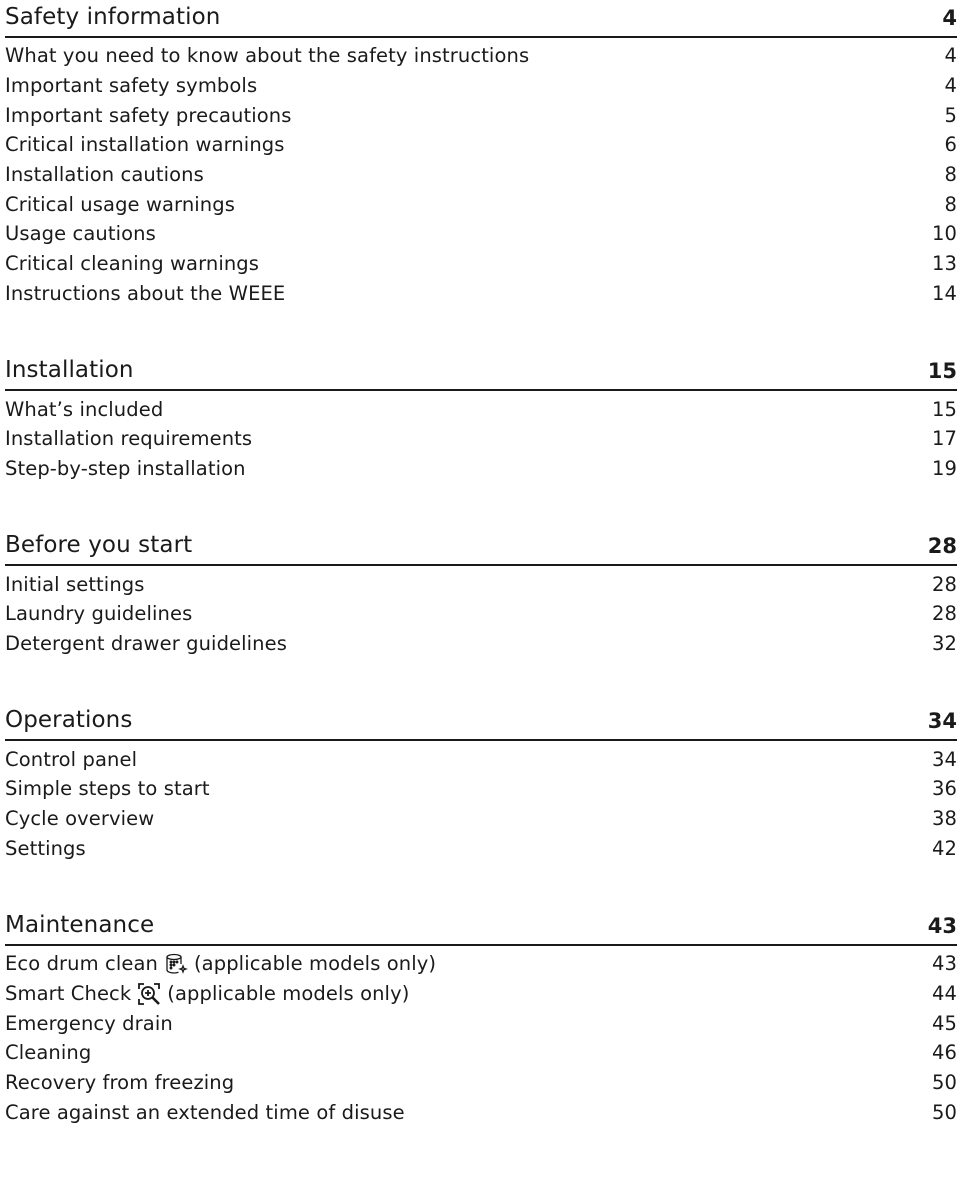  What do you see at coordinates (949, 18) in the screenshot?
I see `section-page-number: 4` at bounding box center [949, 18].